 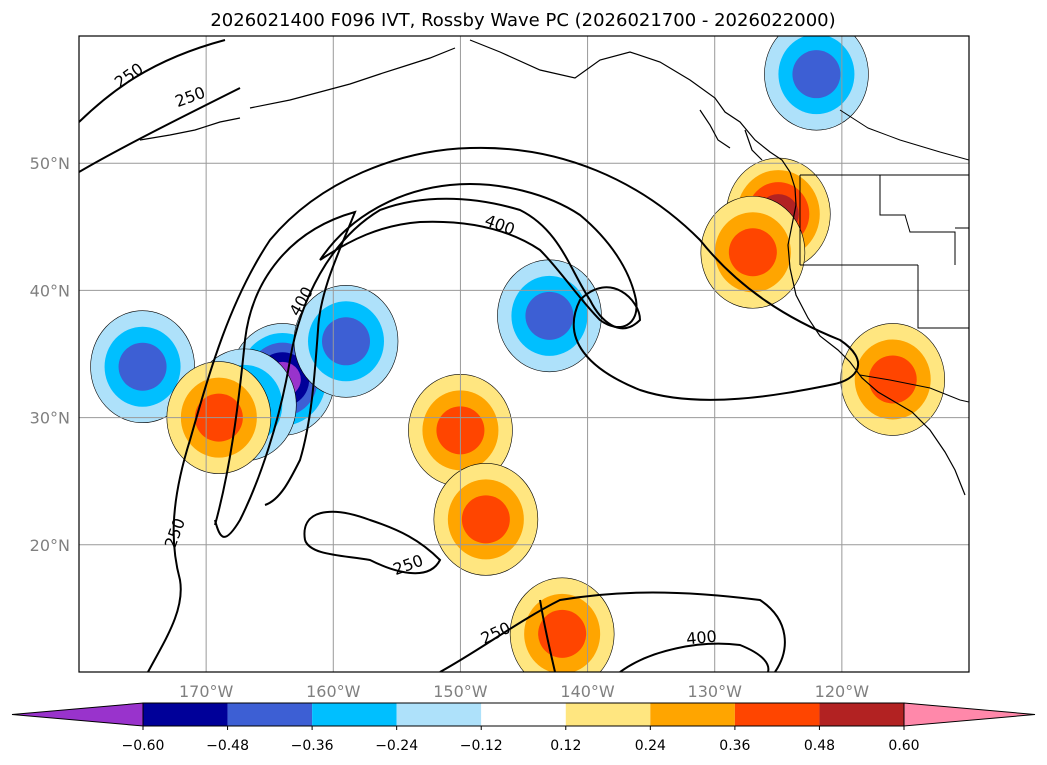 I want to click on contour-250-north, so click(x=152, y=81).